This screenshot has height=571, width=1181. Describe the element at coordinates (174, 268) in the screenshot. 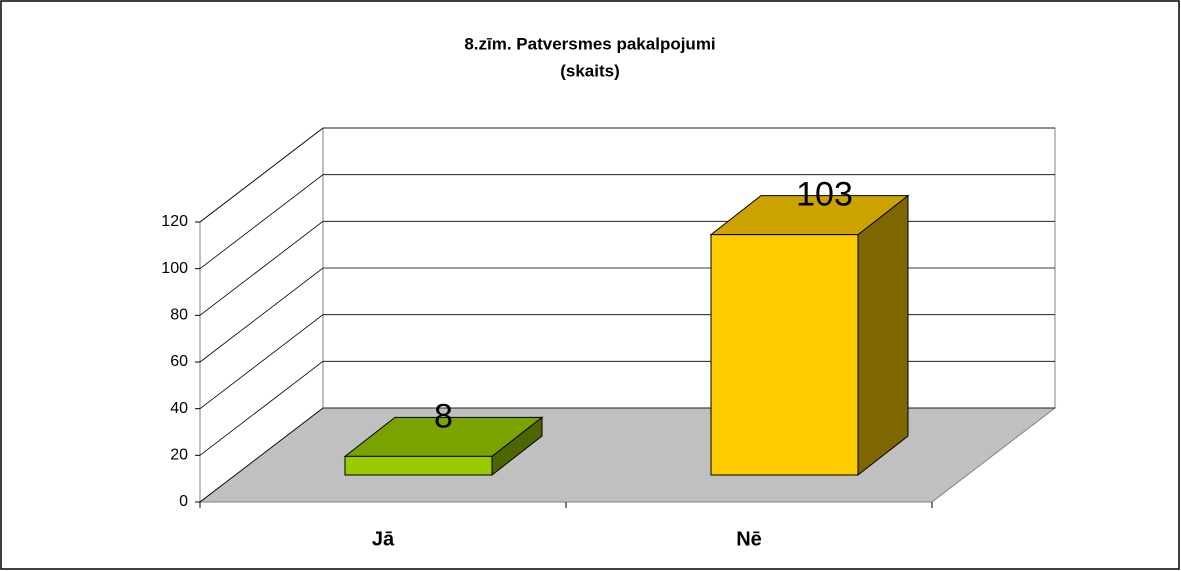

I see `y-tick-label: 100` at that location.